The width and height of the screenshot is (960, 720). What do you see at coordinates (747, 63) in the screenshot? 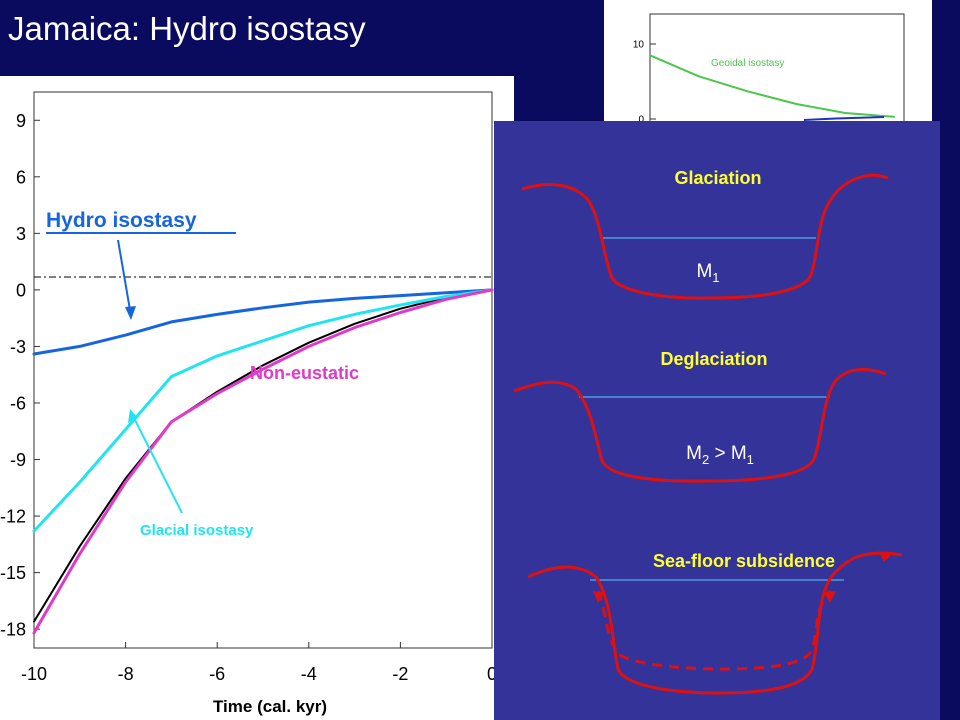
I see `geoidal-isostasy-label: Geoidal isostasy` at bounding box center [747, 63].